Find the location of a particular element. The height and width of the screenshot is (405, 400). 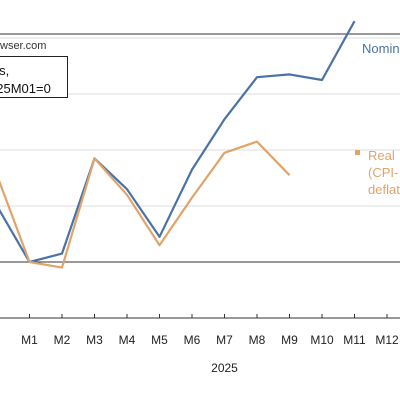

note-box: les, 025M01=0 is located at coordinates (34, 77).